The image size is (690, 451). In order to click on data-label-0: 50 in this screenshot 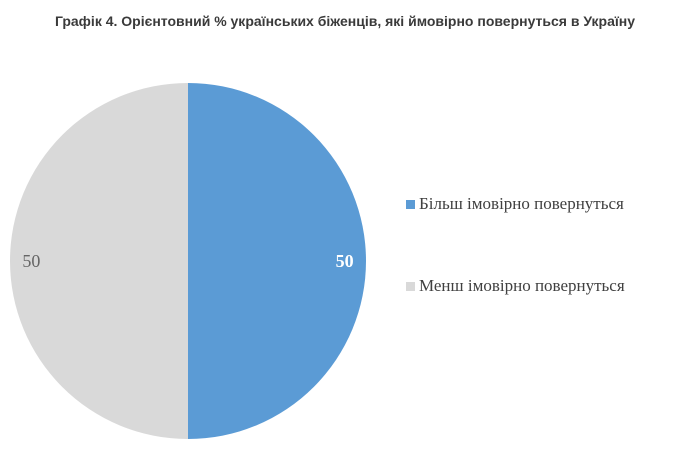, I will do `click(345, 261)`.